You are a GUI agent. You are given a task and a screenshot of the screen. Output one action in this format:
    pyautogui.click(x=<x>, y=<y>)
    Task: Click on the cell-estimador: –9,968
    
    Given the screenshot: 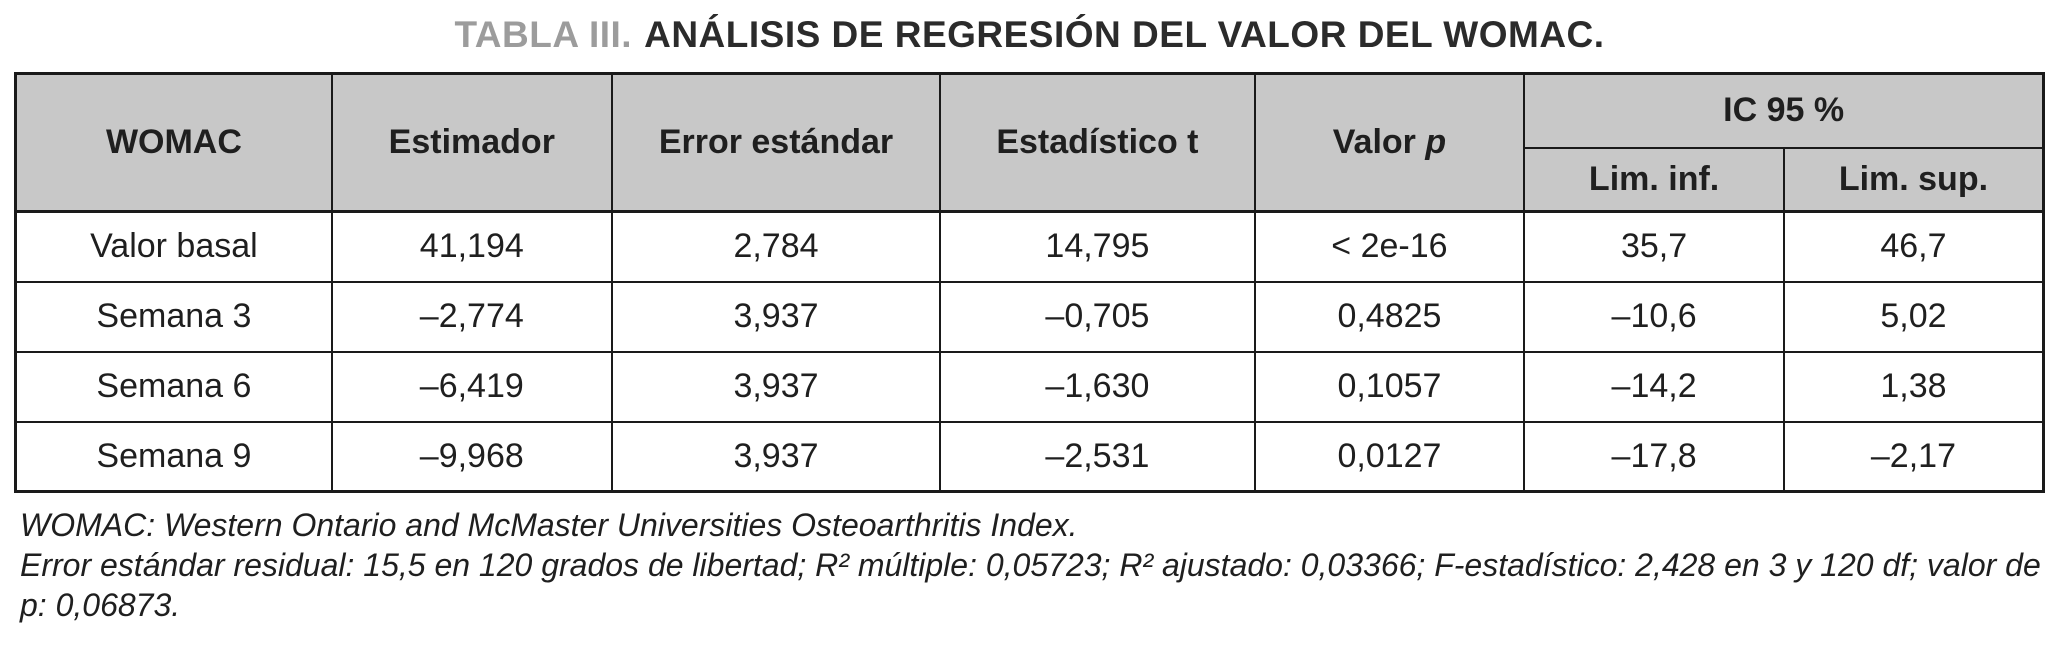 What is the action you would take?
    pyautogui.click(x=471, y=456)
    